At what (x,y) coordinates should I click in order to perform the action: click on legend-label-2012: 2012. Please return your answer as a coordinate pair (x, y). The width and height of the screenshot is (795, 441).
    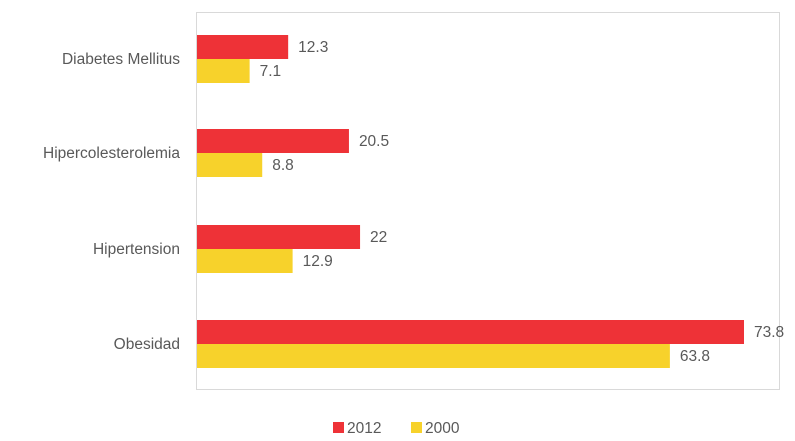
    Looking at the image, I should click on (364, 428).